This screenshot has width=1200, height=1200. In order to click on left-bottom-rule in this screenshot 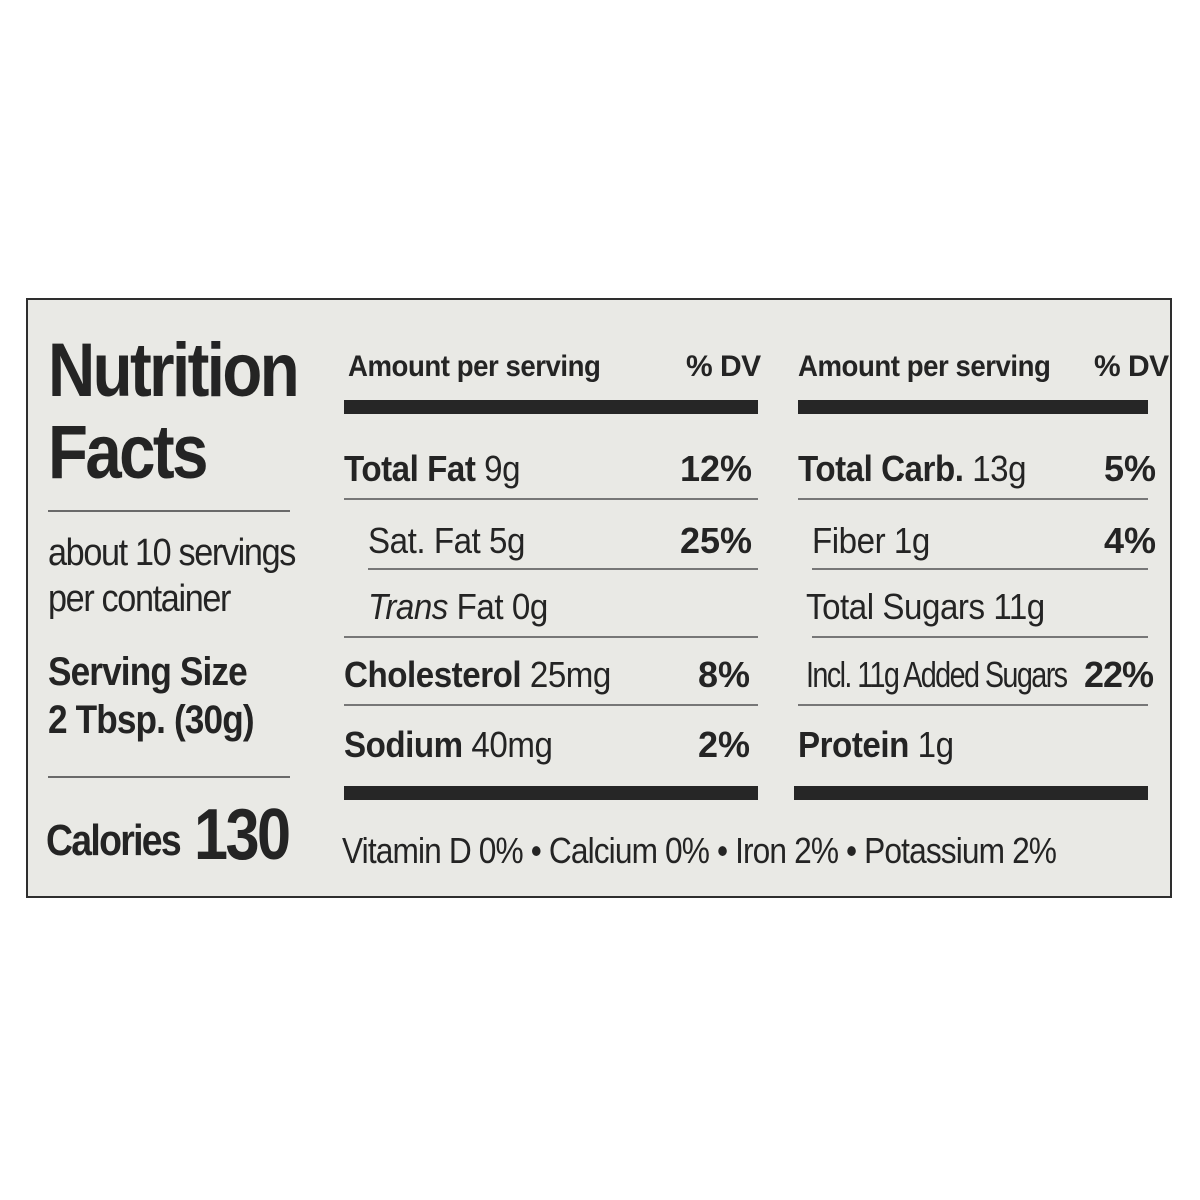, I will do `click(551, 793)`.